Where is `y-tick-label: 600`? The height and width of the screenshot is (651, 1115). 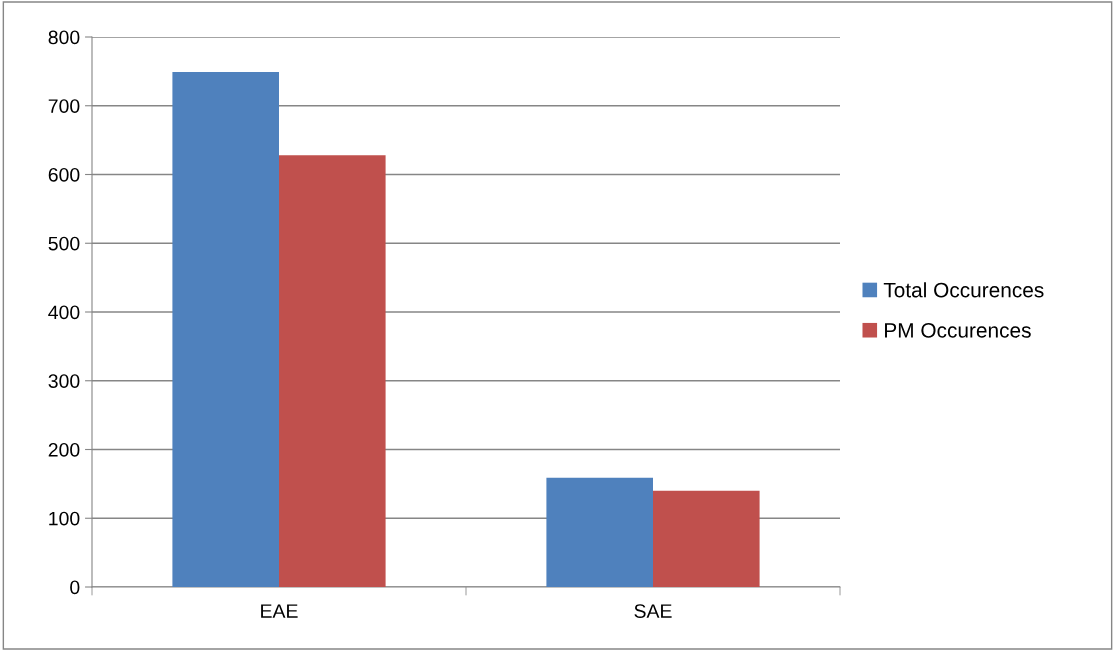 y-tick-label: 600 is located at coordinates (64, 174).